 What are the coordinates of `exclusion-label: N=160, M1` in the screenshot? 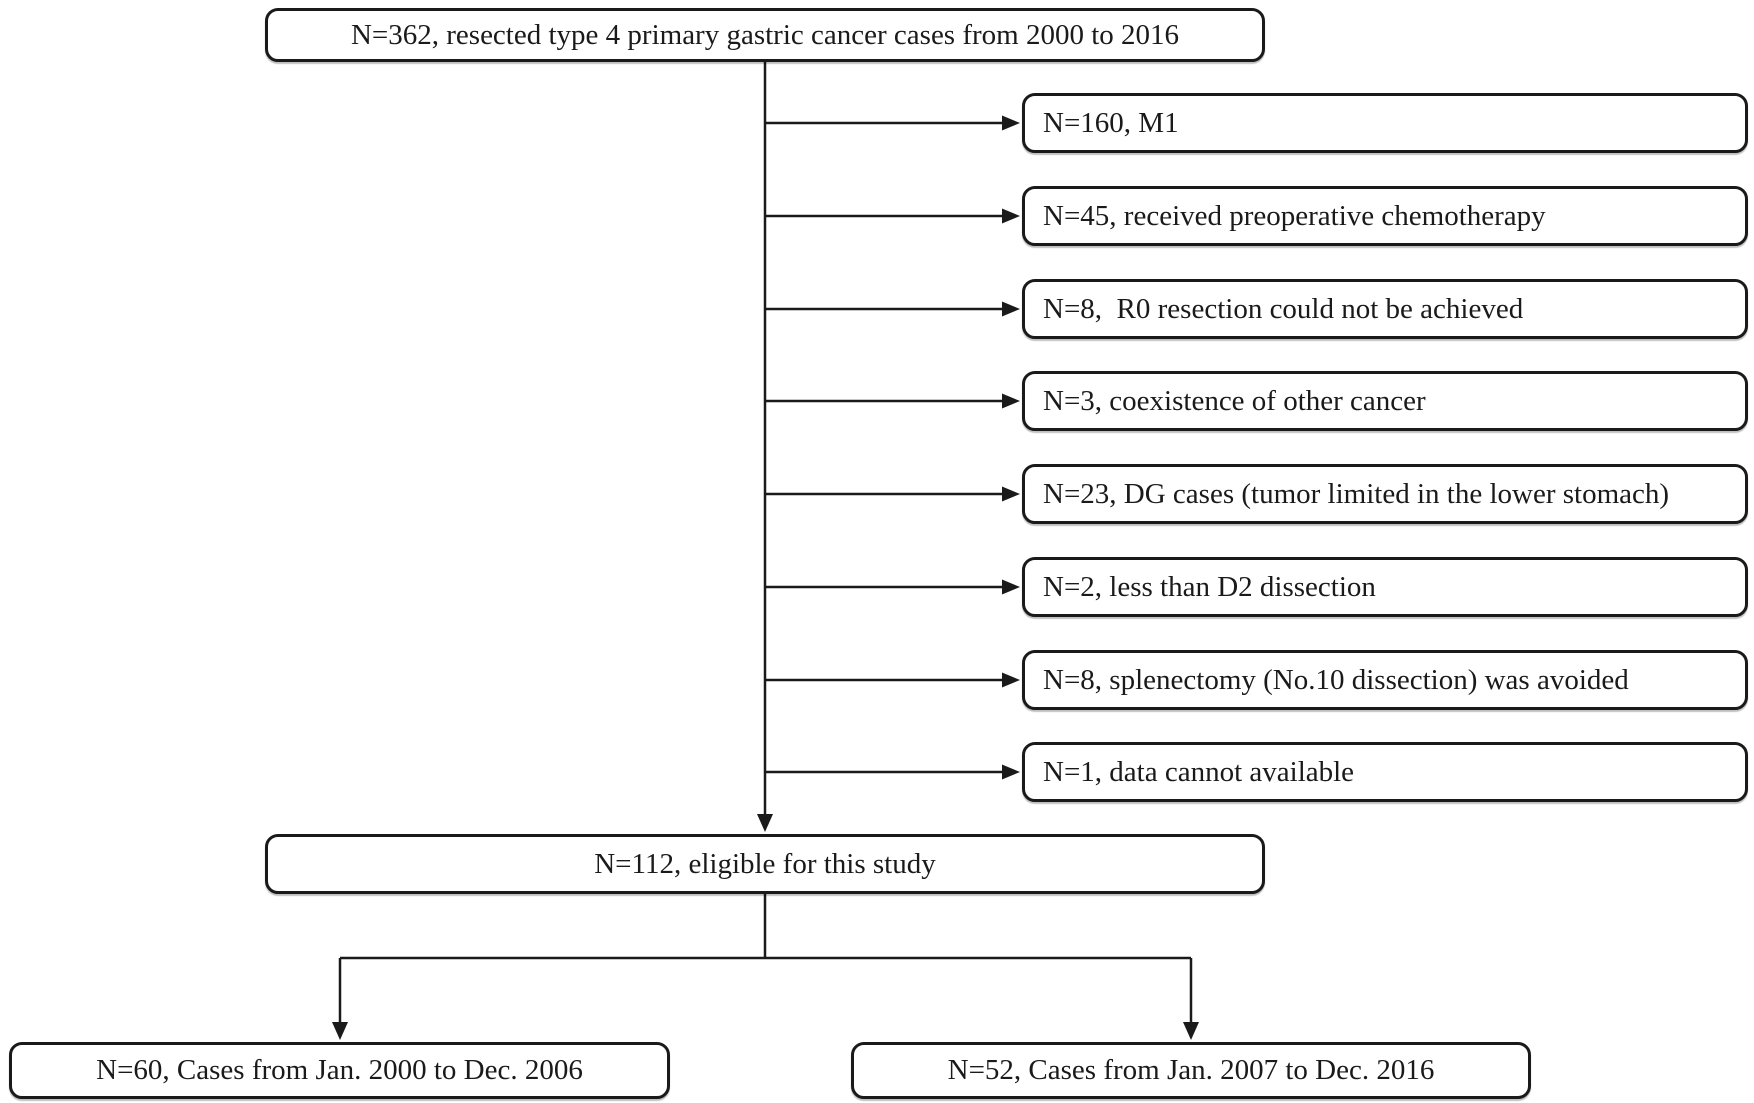 It's located at (1111, 122).